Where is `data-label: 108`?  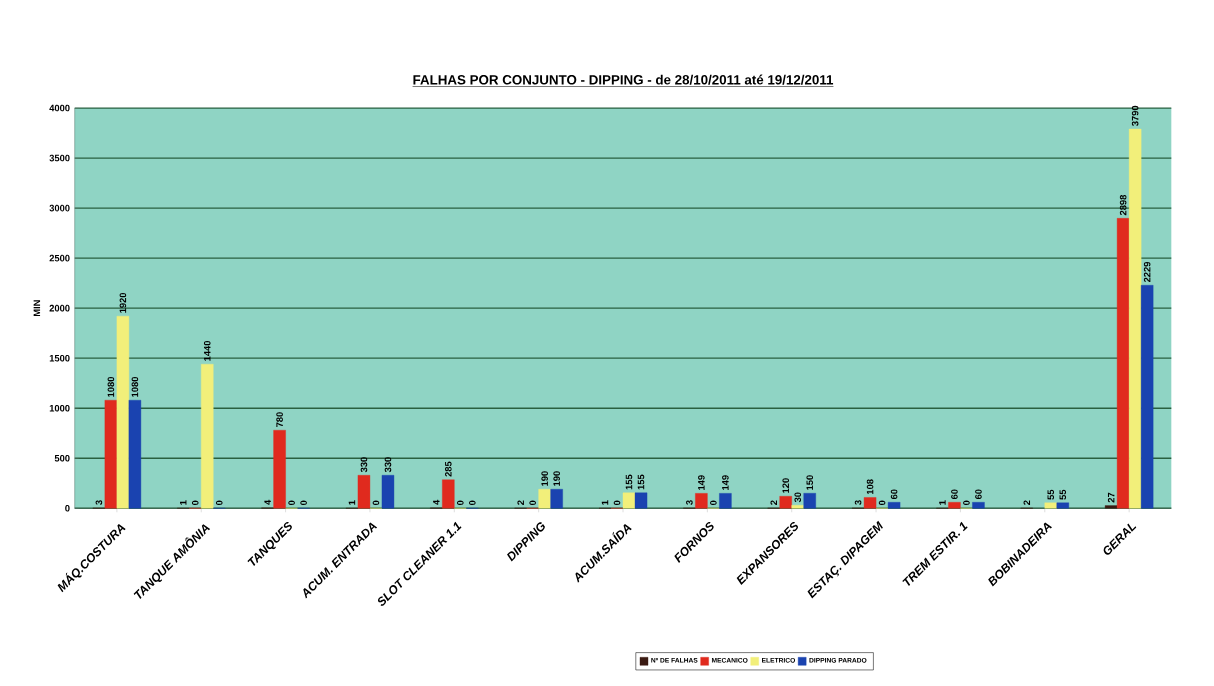 data-label: 108 is located at coordinates (870, 487).